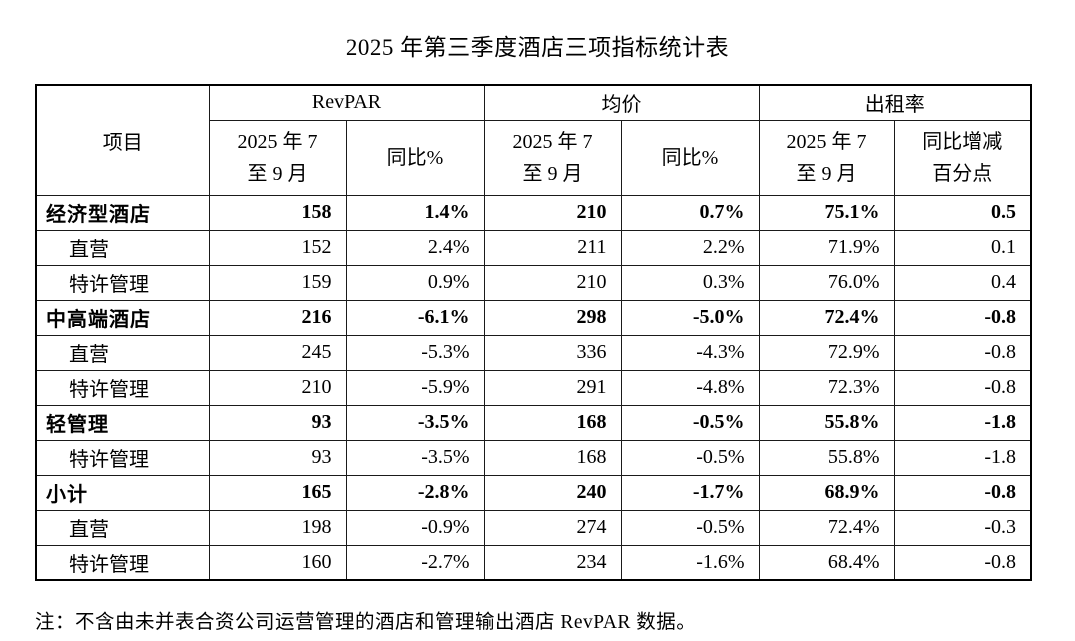 This screenshot has width=1075, height=641. I want to click on col-header-price-period: 2025 年 7 至 9 月, so click(552, 157).